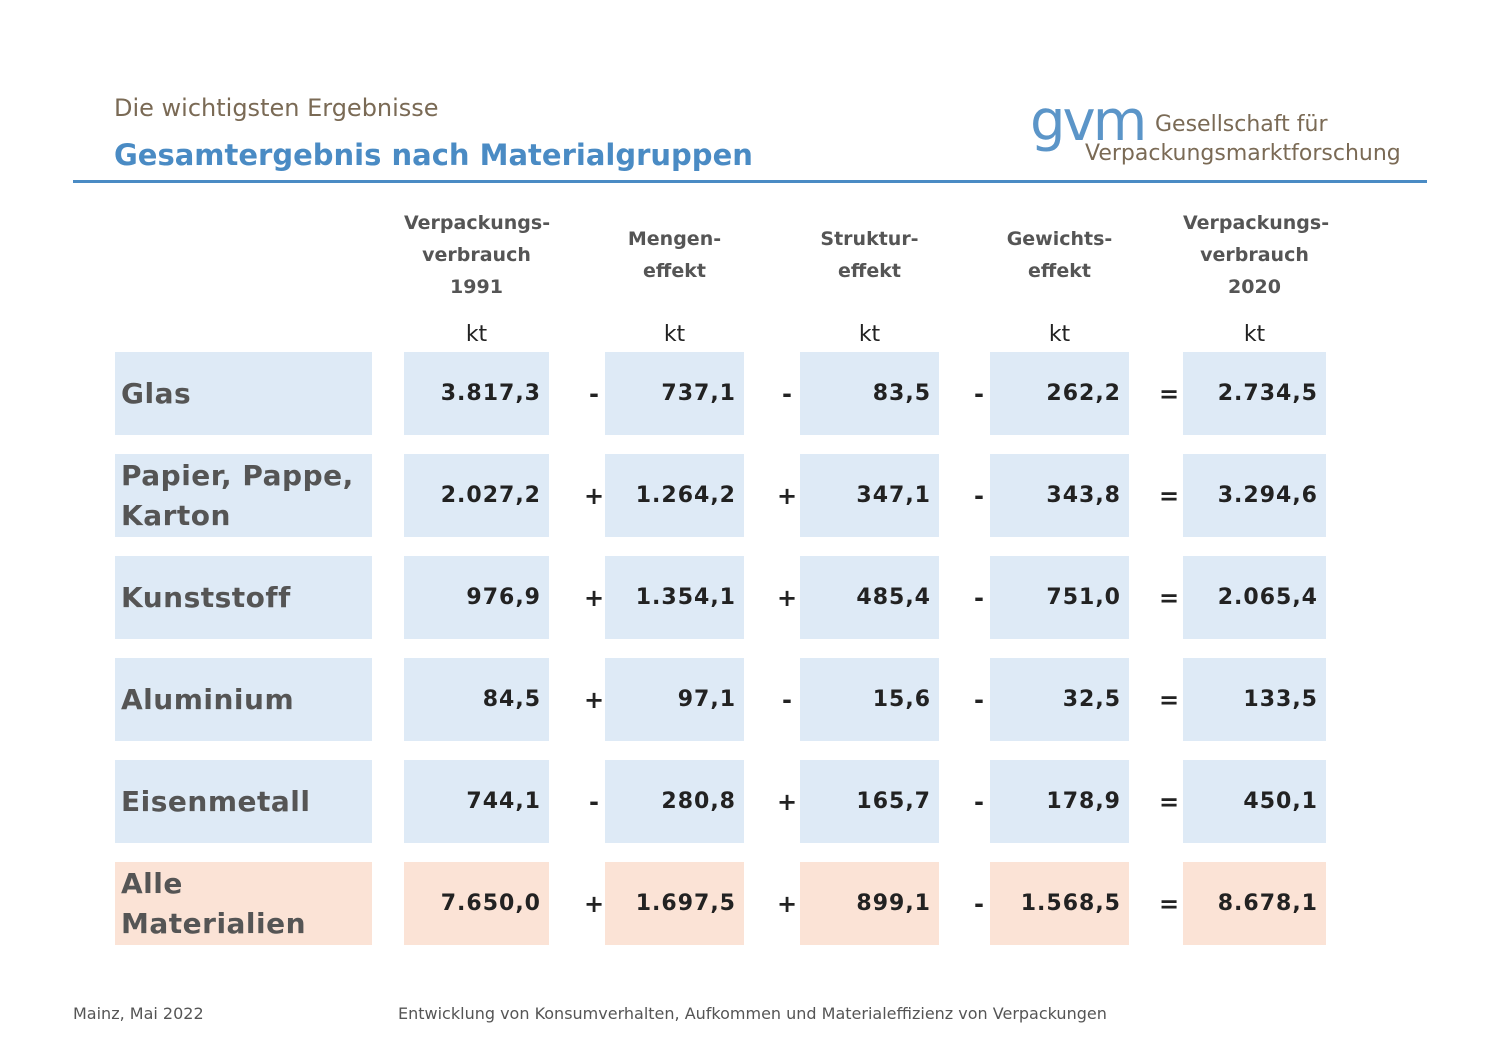 The image size is (1500, 1060). I want to click on value-cell: 976,9, so click(476, 597).